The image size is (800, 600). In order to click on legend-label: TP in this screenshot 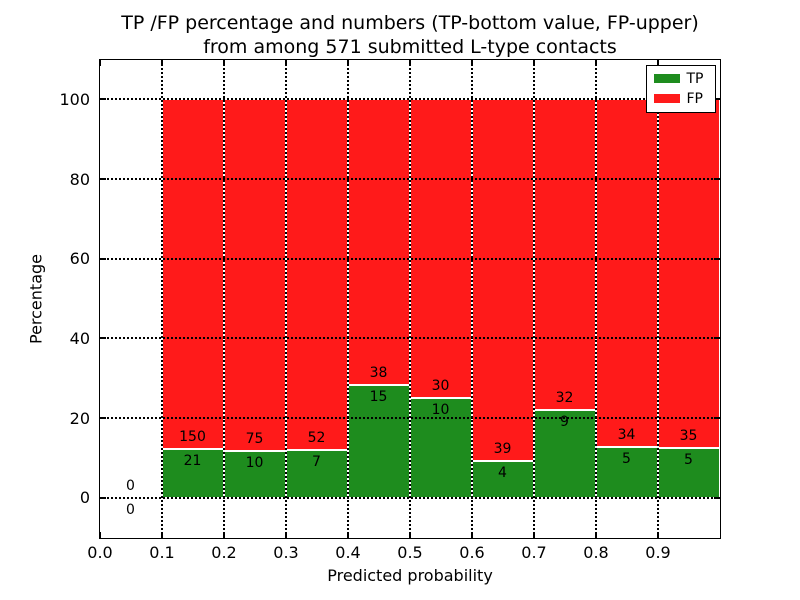, I will do `click(695, 78)`.